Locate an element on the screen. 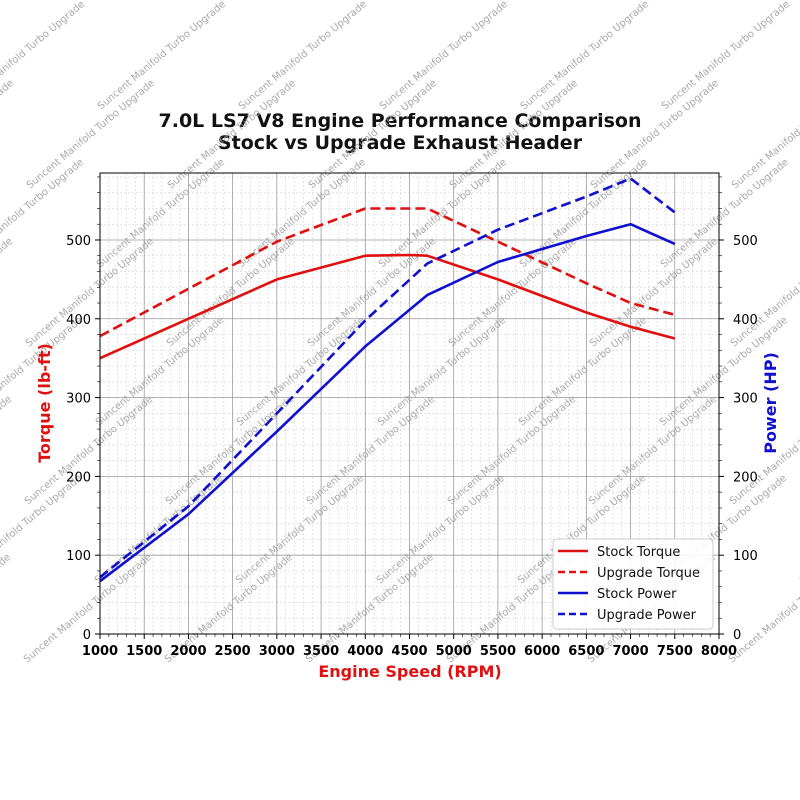 This screenshot has width=800, height=800. y-right-tick-label: 0 is located at coordinates (737, 635).